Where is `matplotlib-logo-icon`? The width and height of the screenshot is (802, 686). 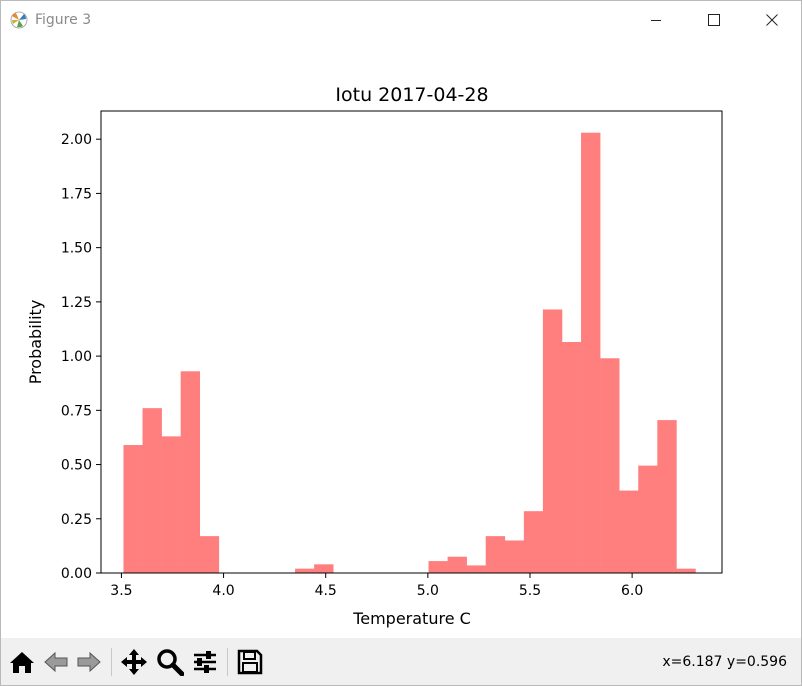
matplotlib-logo-icon is located at coordinates (19, 20).